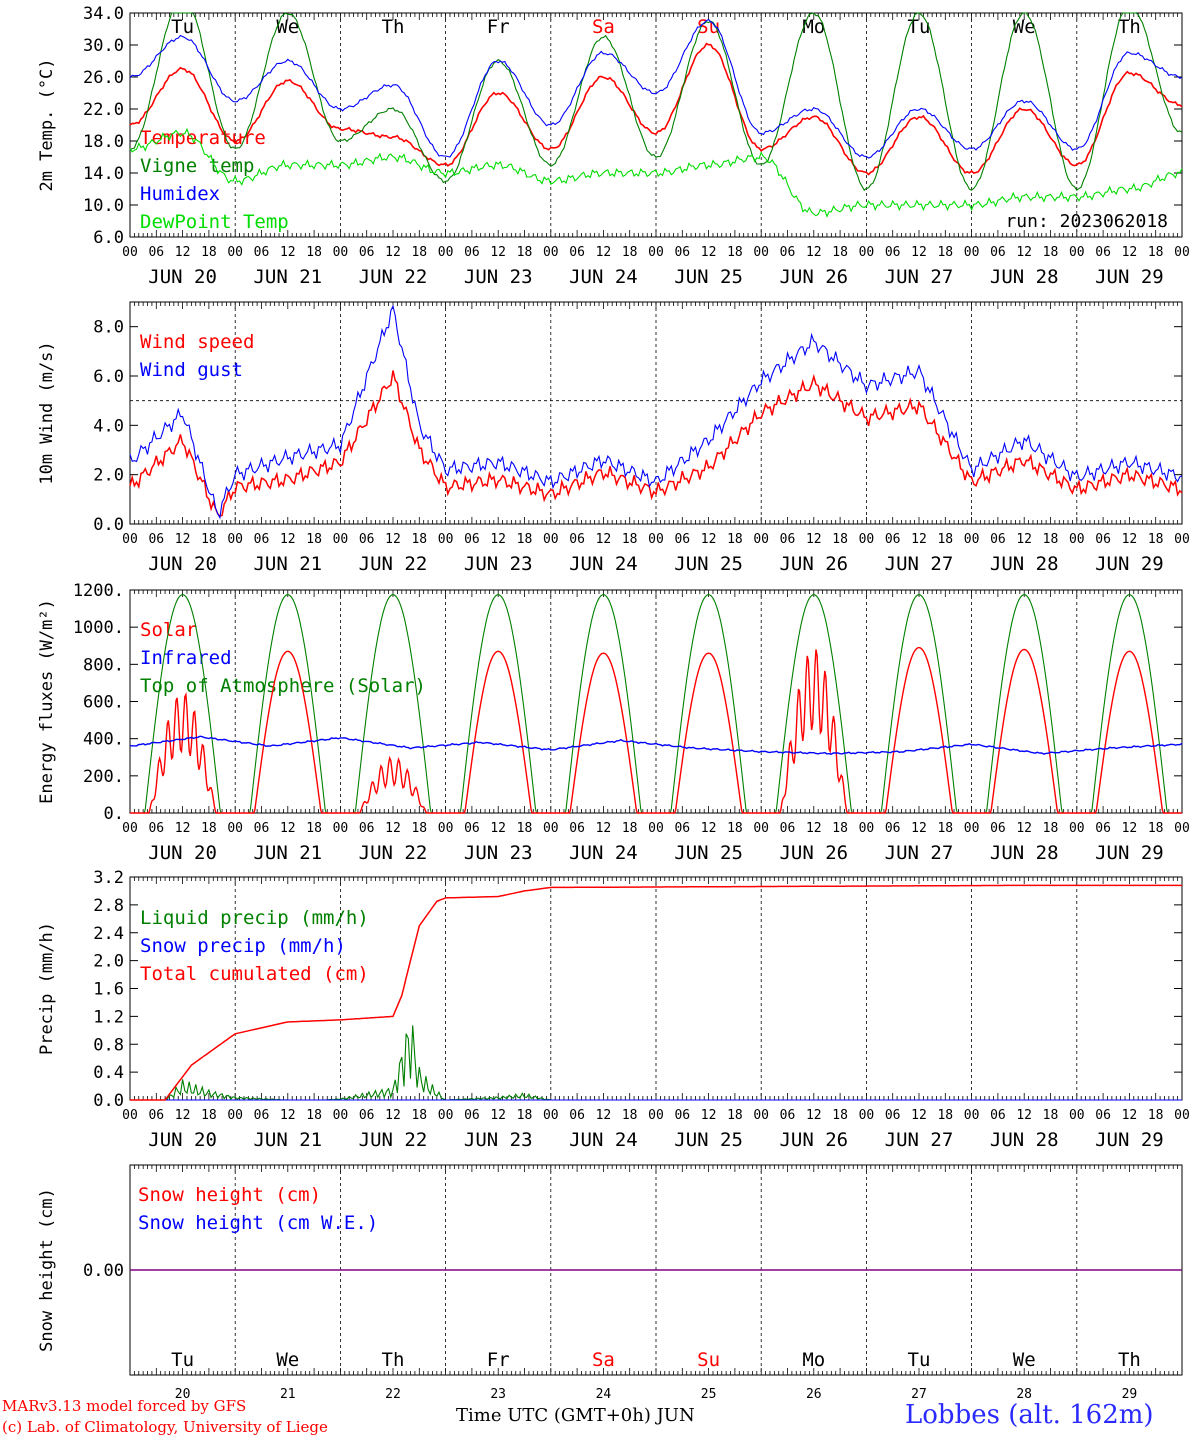 This screenshot has height=1440, width=1194. Describe the element at coordinates (103, 740) in the screenshot. I see `y-tick-label: 400.` at that location.